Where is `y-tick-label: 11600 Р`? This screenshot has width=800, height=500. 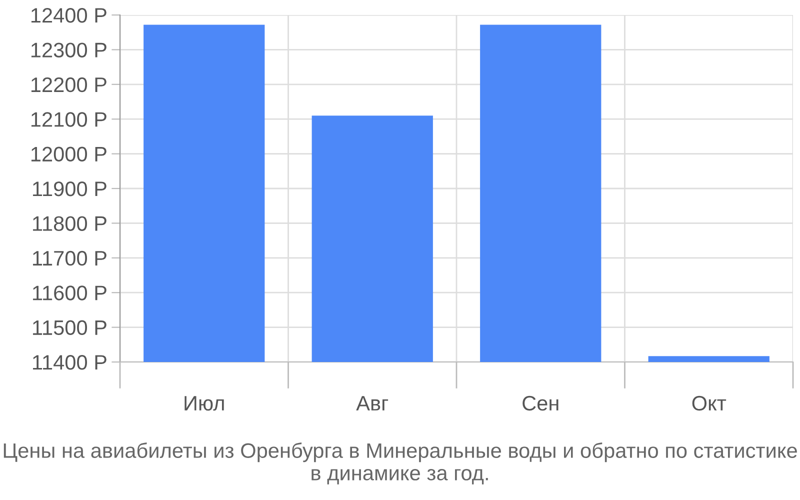 y-tick-label: 11600 Р is located at coordinates (69, 293).